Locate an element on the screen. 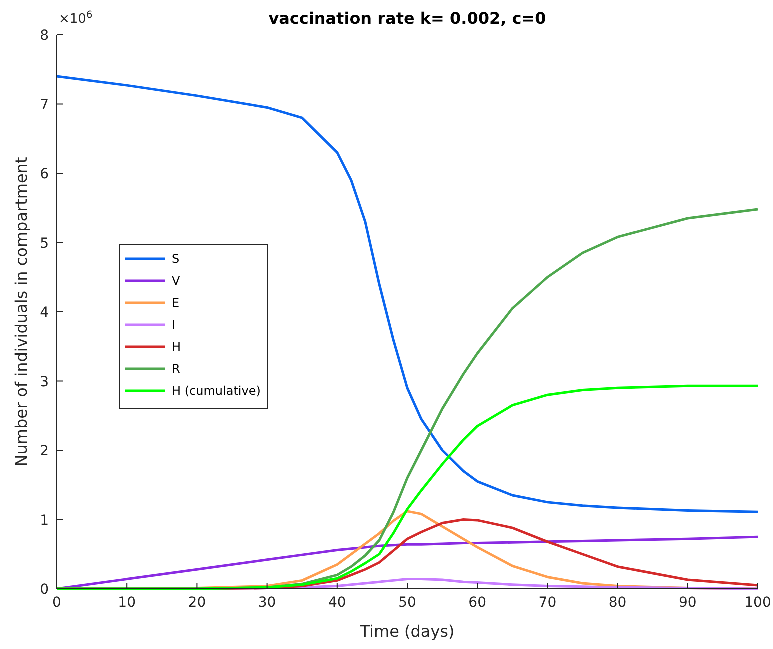  legend-label: H (cumulative) is located at coordinates (216, 391).